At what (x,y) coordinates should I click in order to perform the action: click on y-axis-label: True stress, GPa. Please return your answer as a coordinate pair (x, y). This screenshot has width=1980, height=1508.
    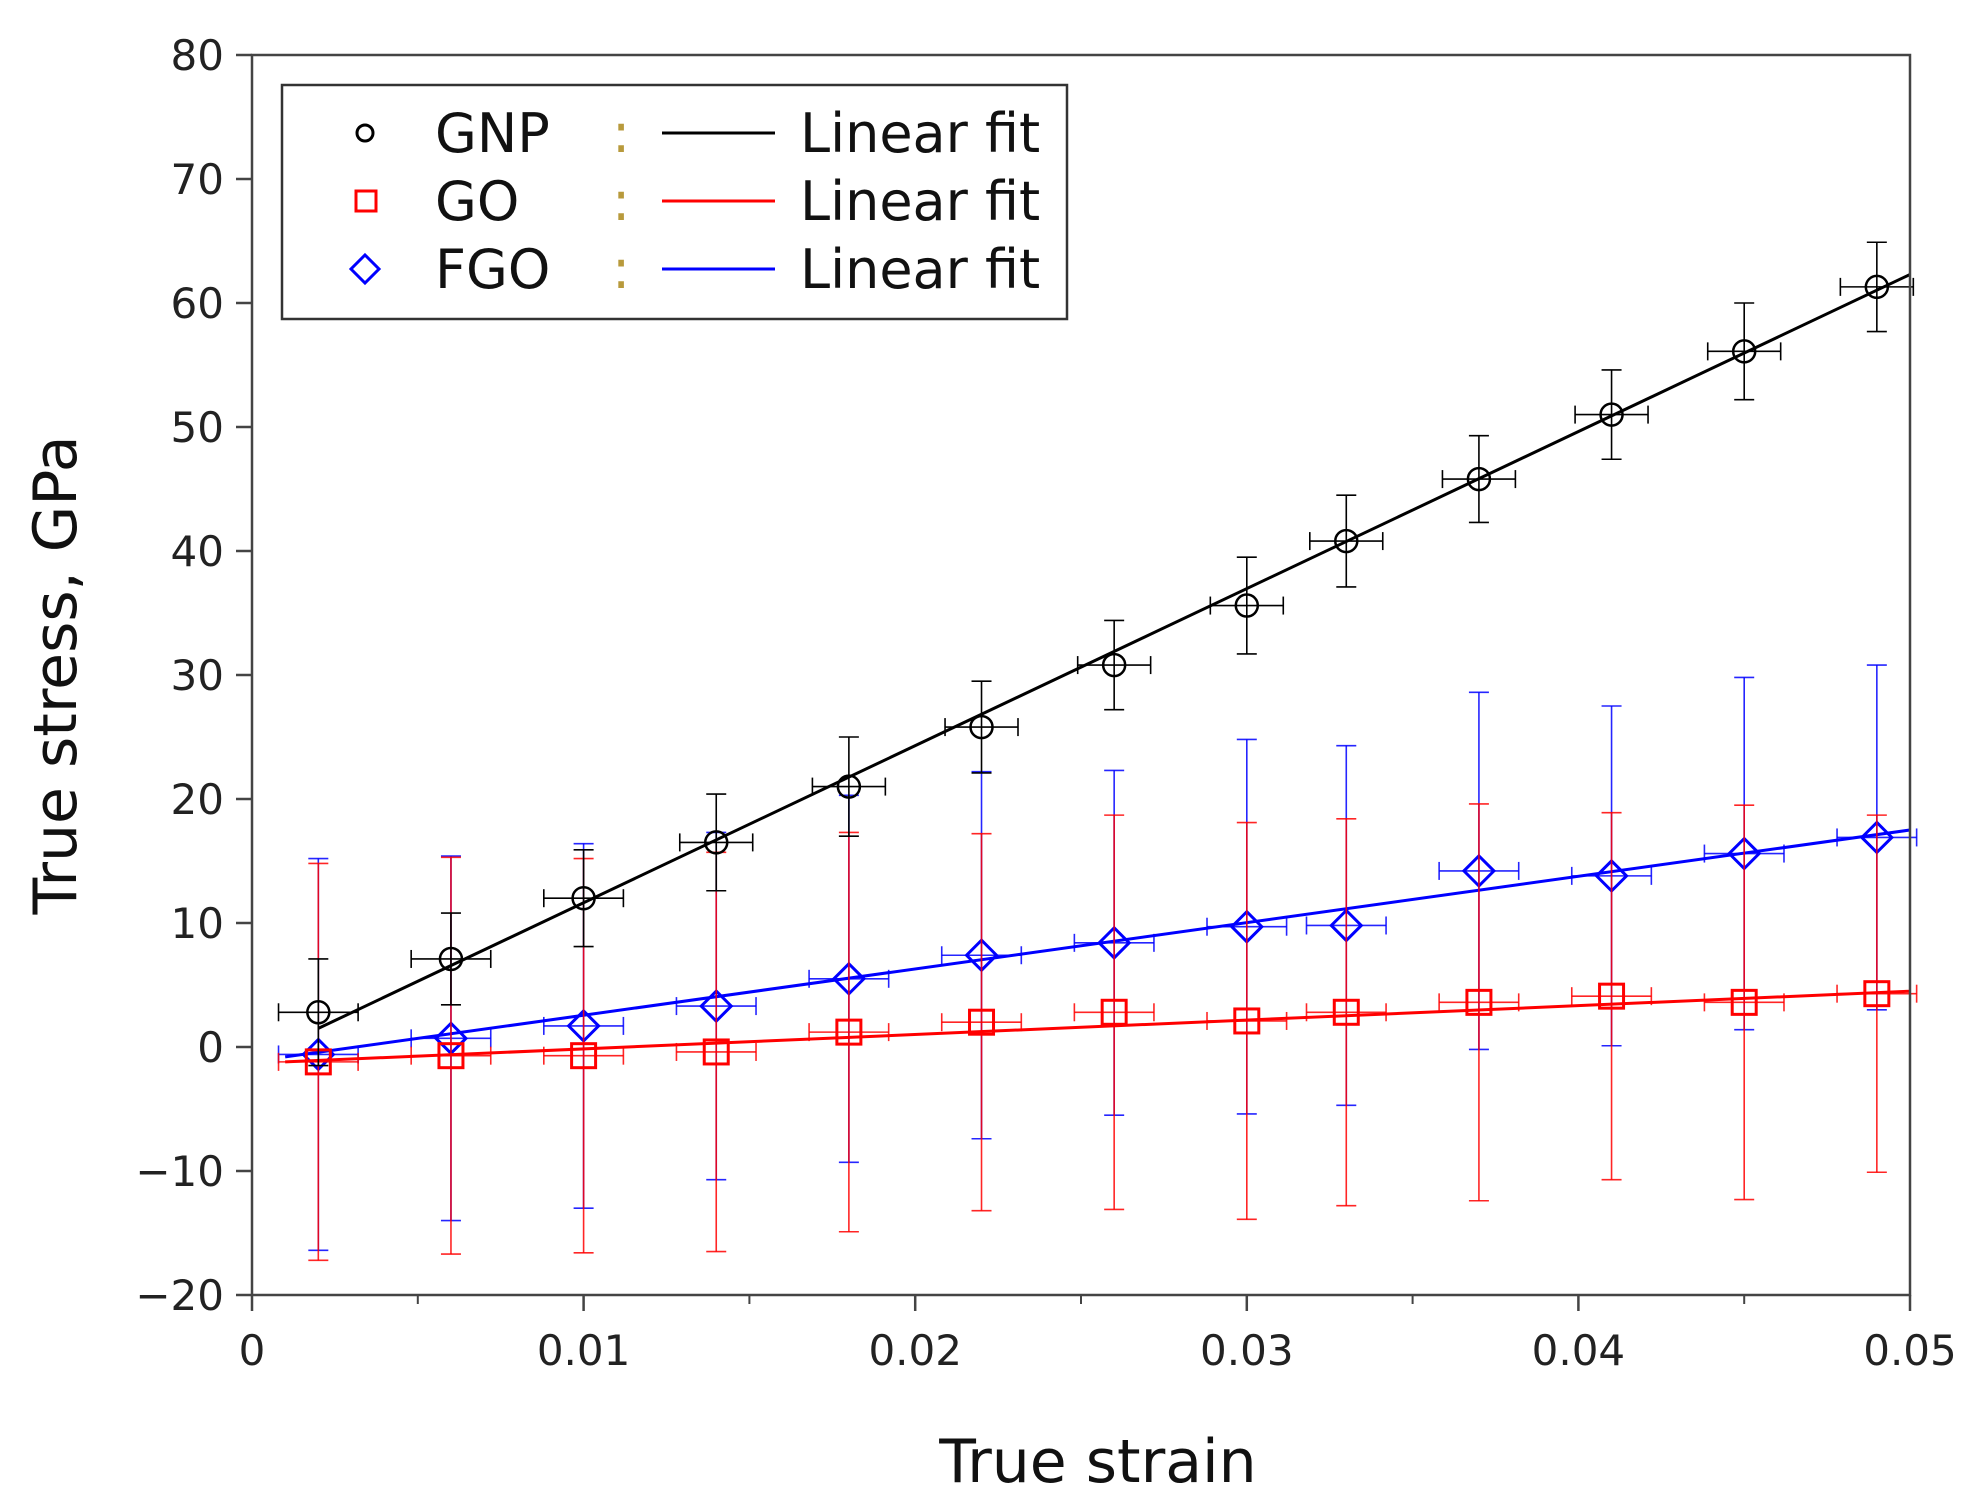
    Looking at the image, I should click on (56, 676).